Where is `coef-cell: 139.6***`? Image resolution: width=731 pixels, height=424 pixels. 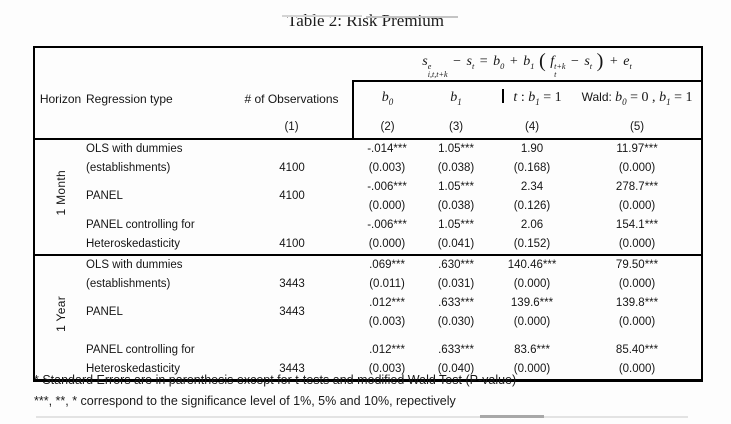
coef-cell: 139.6*** is located at coordinates (532, 302).